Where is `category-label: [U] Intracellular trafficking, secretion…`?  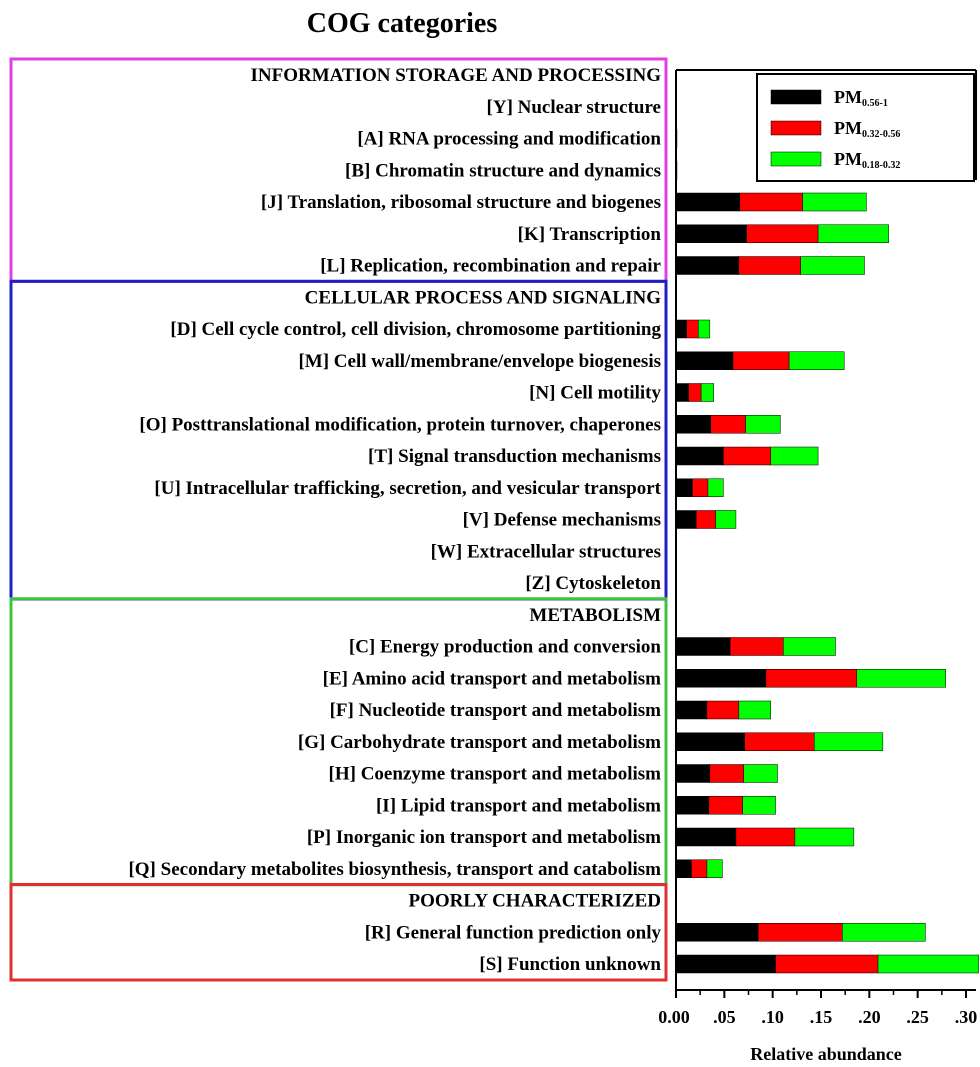 category-label: [U] Intracellular trafficking, secretion… is located at coordinates (407, 488).